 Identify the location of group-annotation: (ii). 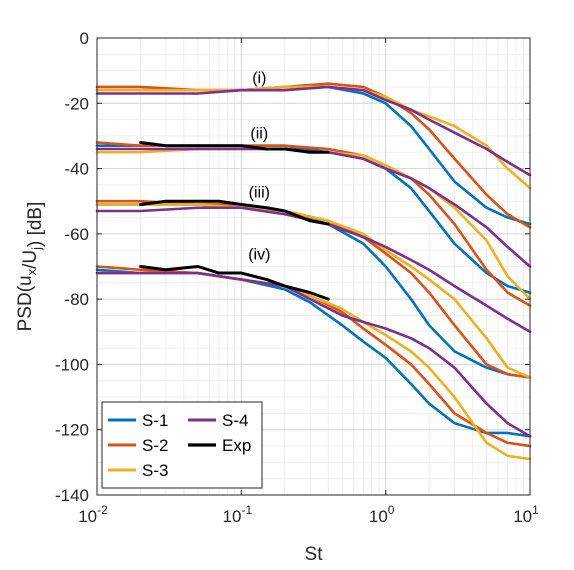
(259, 134).